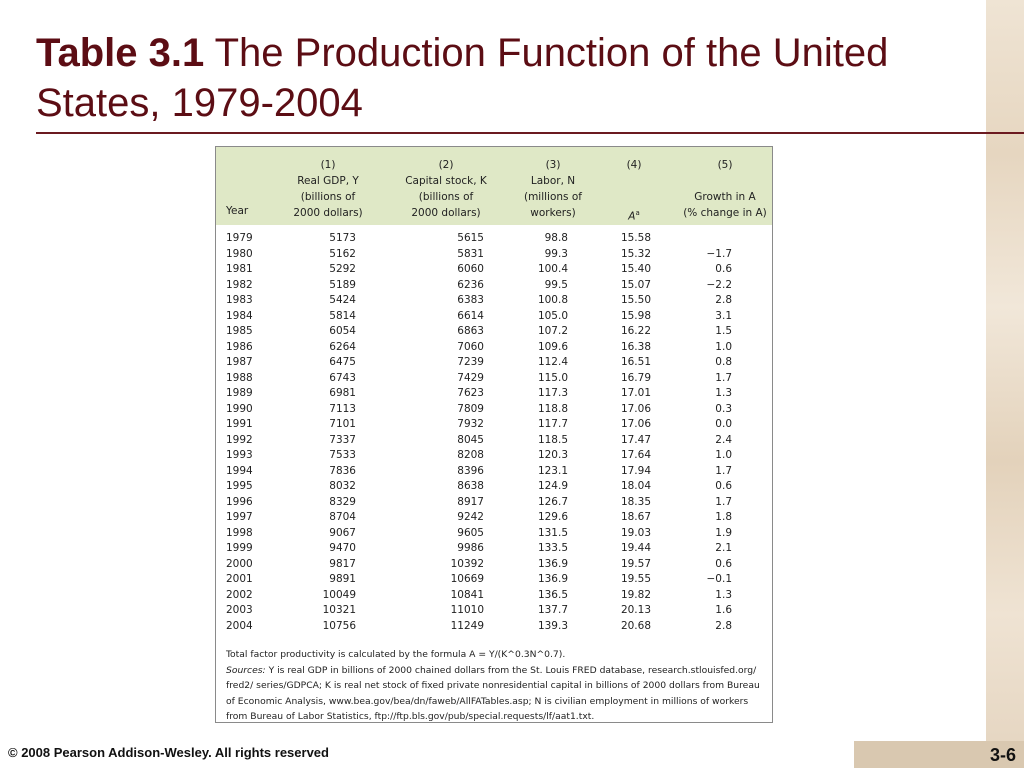 The height and width of the screenshot is (768, 1024). What do you see at coordinates (634, 165) in the screenshot?
I see `header-col4-line: (4)` at bounding box center [634, 165].